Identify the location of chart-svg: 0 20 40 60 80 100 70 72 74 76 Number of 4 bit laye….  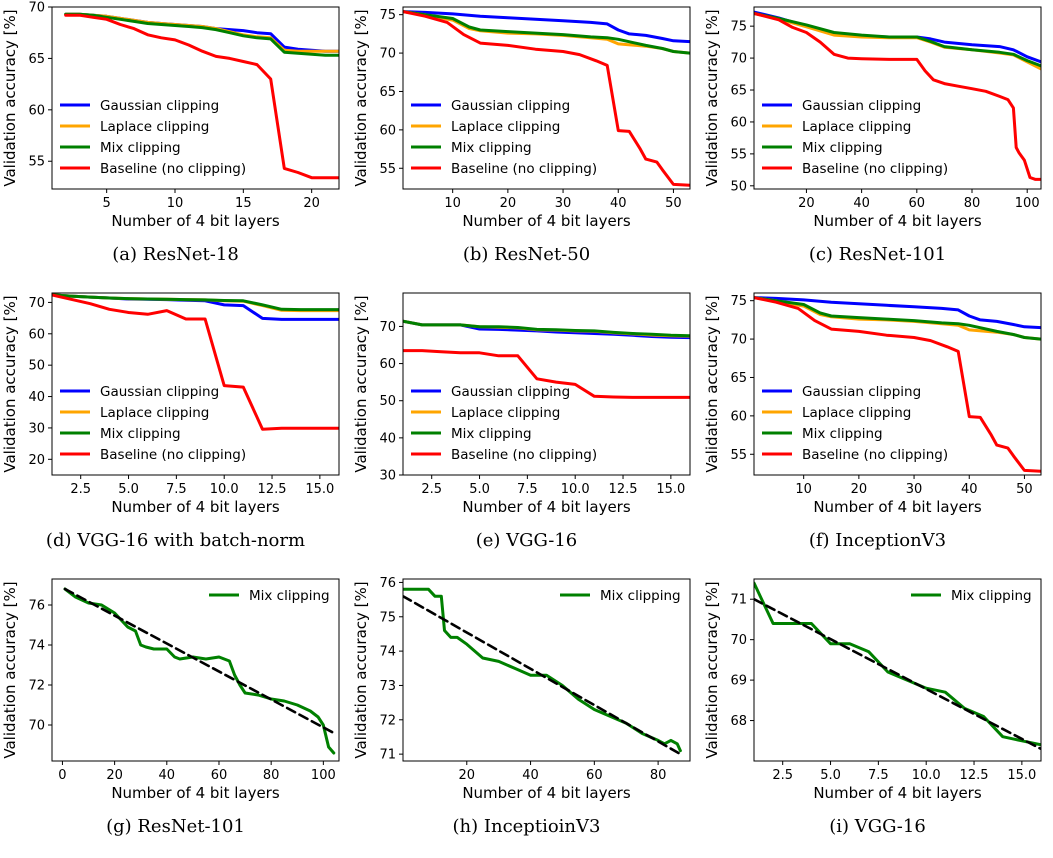
(170, 690).